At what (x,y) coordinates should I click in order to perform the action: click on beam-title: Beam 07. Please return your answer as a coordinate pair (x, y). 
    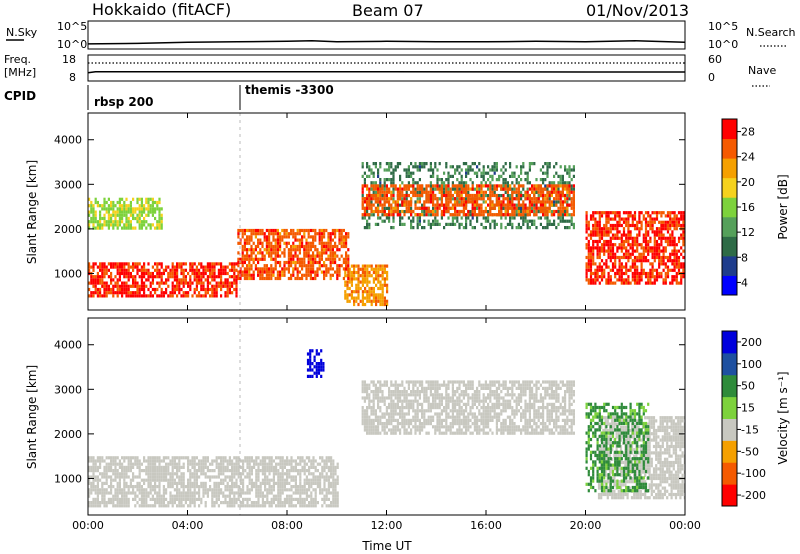
    Looking at the image, I should click on (388, 10).